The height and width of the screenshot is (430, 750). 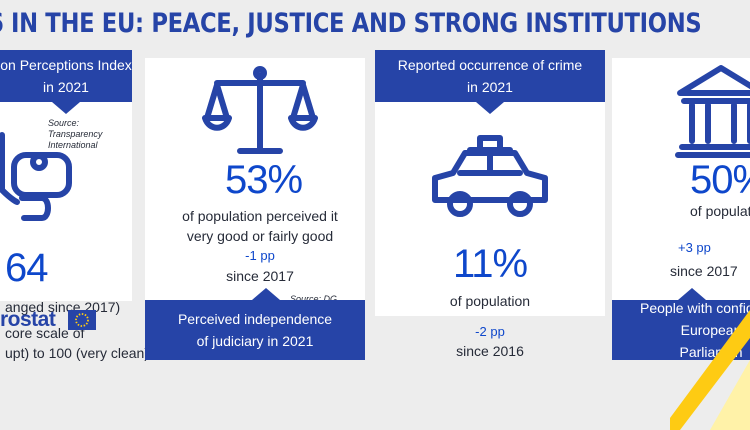 What do you see at coordinates (490, 301) in the screenshot?
I see `crime-desc: of population` at bounding box center [490, 301].